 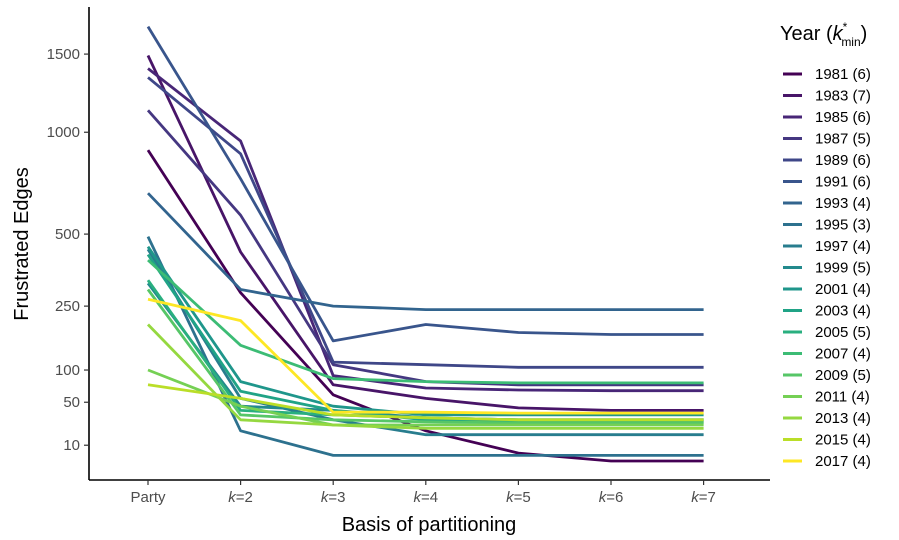 I want to click on legend-label: 1995 (3), so click(x=843, y=225).